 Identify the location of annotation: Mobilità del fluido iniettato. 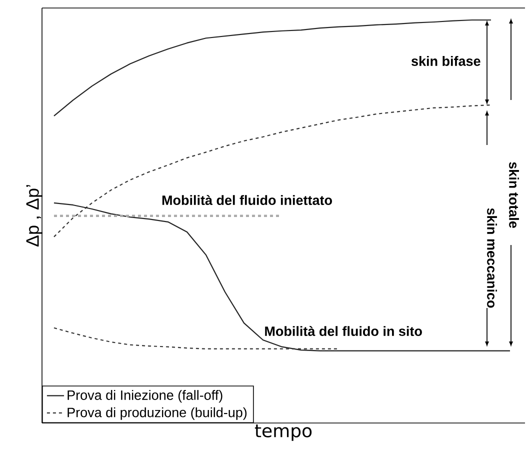
(247, 200).